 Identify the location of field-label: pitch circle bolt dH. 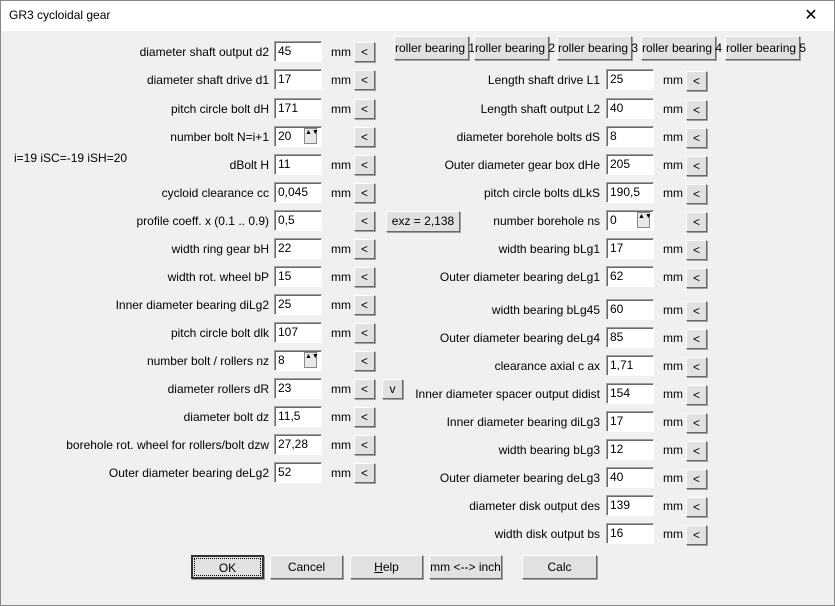
(219, 109).